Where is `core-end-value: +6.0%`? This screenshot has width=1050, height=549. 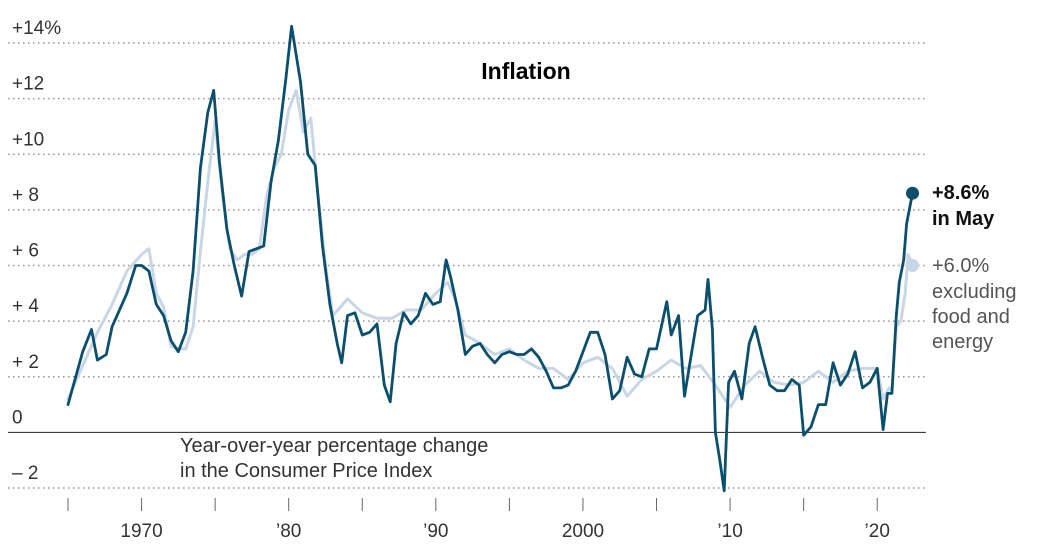 core-end-value: +6.0% is located at coordinates (960, 266).